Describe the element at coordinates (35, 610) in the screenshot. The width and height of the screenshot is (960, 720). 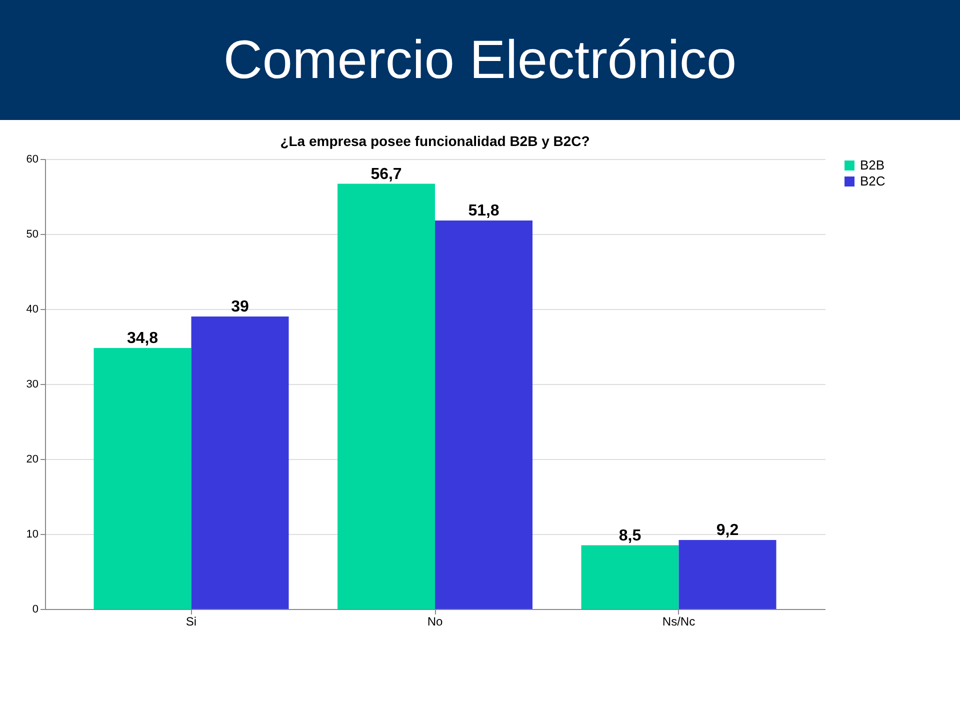
I see `y-tick-label: 0` at that location.